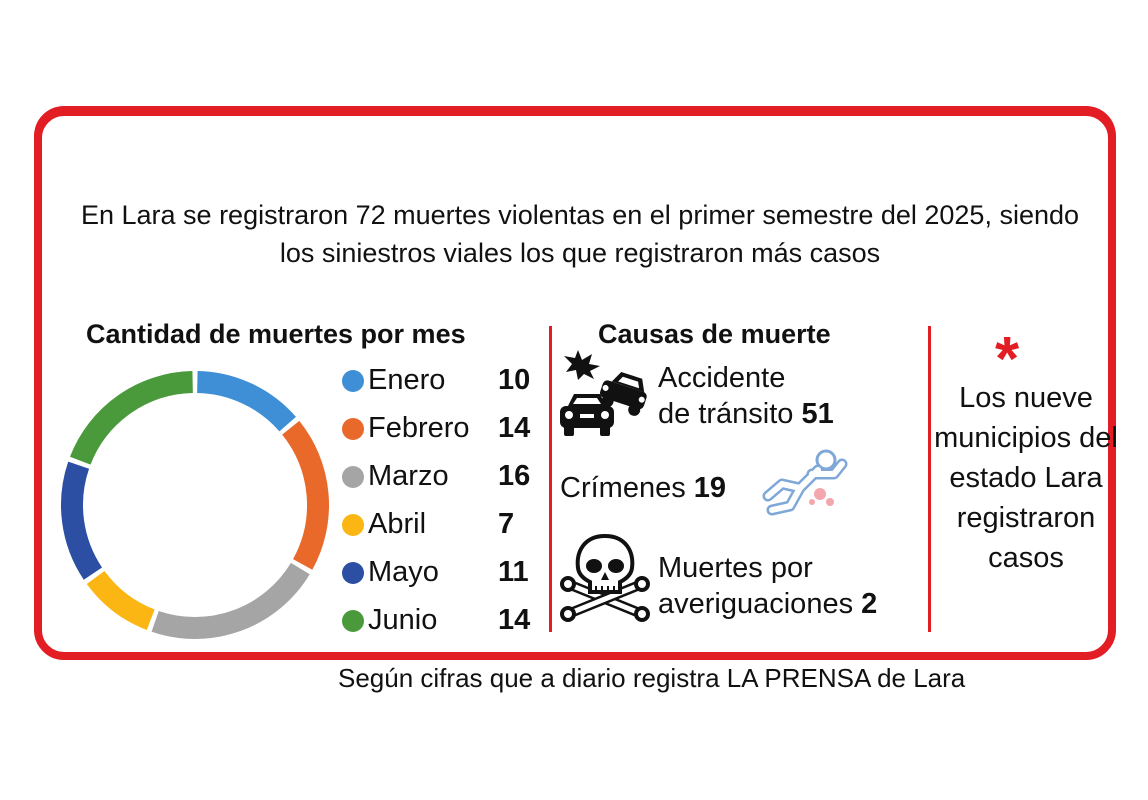  What do you see at coordinates (120, 600) in the screenshot?
I see `donut-slice-abril` at bounding box center [120, 600].